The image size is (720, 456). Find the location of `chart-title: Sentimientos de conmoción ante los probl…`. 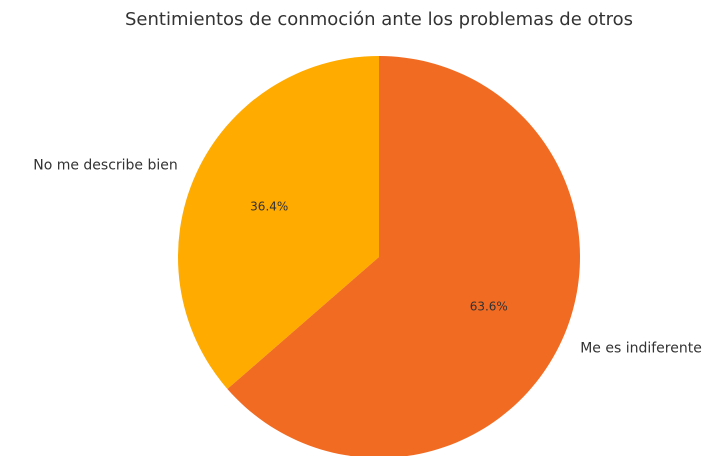

chart-title: Sentimientos de conmoción ante los probl… is located at coordinates (379, 19).